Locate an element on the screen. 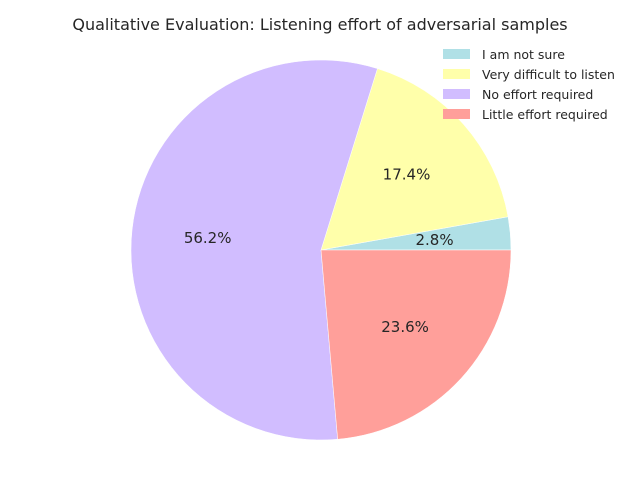 This screenshot has height=480, width=640. legend-label-little-effort-required: Little effort required is located at coordinates (545, 114).